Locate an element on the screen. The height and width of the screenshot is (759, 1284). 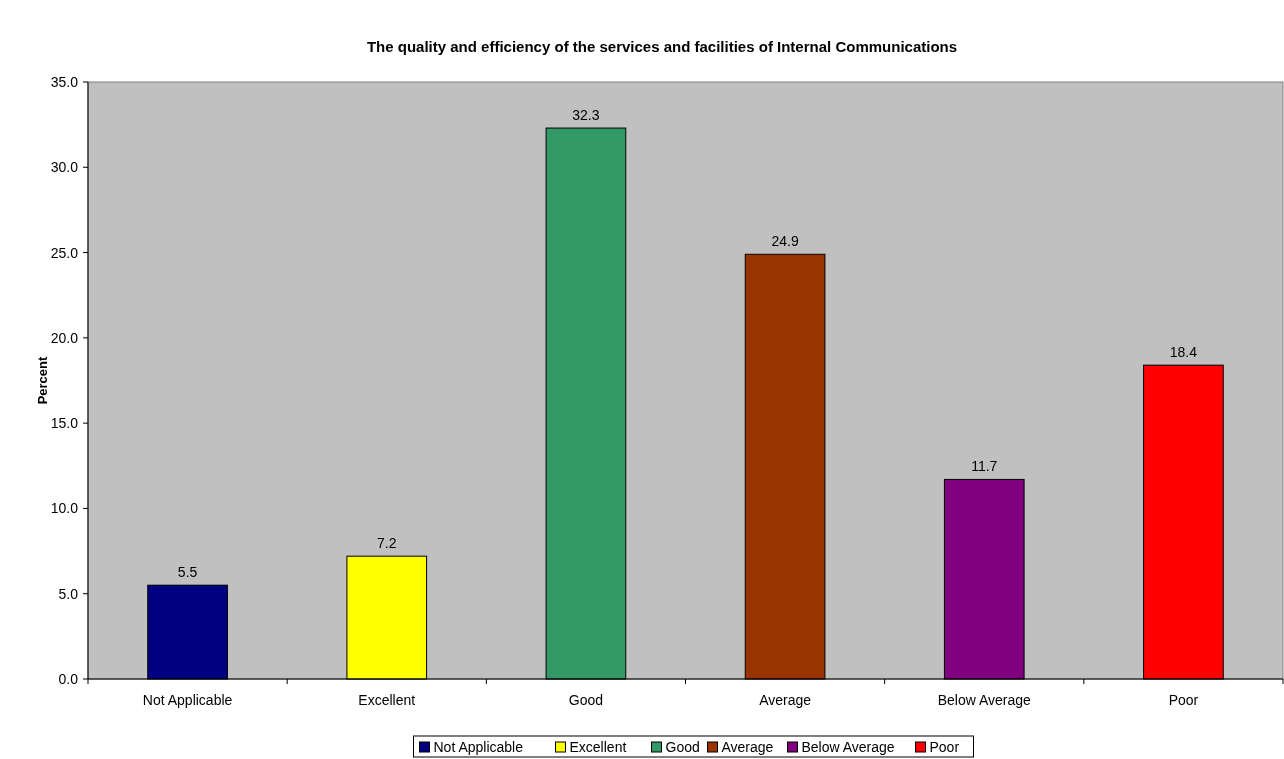
y-tick-label: 25.0 is located at coordinates (64, 252).